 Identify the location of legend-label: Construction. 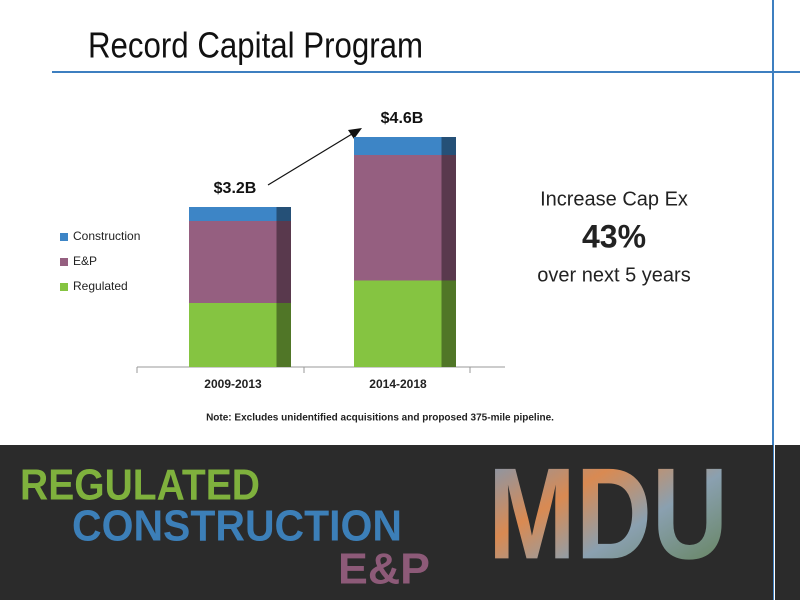
(106, 236).